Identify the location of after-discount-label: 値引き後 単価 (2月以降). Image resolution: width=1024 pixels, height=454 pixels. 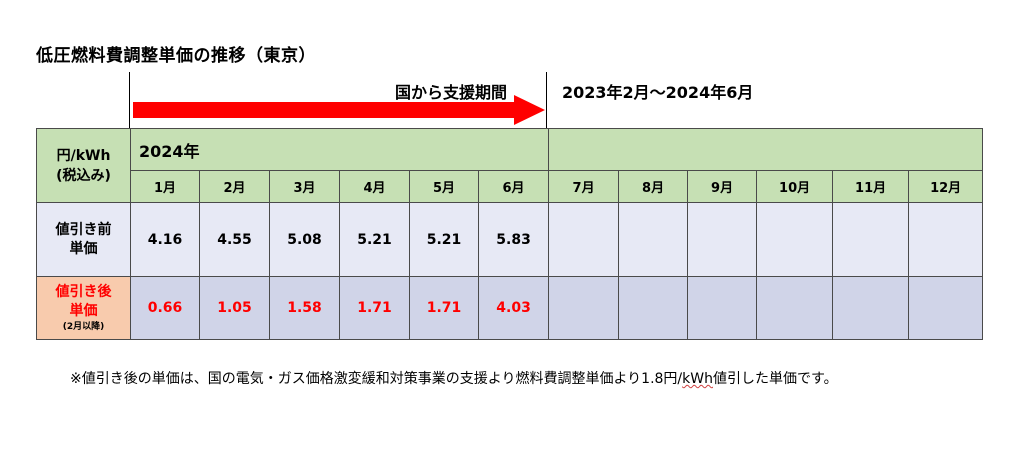
(83, 308).